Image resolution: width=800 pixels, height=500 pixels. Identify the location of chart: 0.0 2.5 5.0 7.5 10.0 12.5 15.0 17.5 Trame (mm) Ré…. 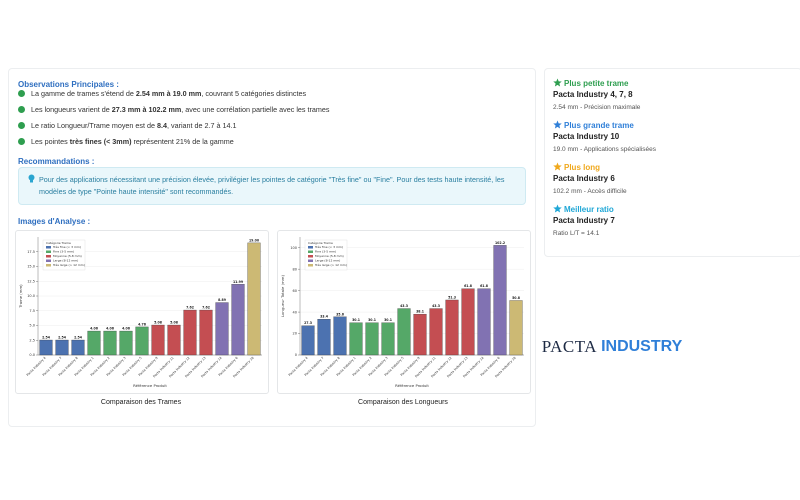
(140, 312).